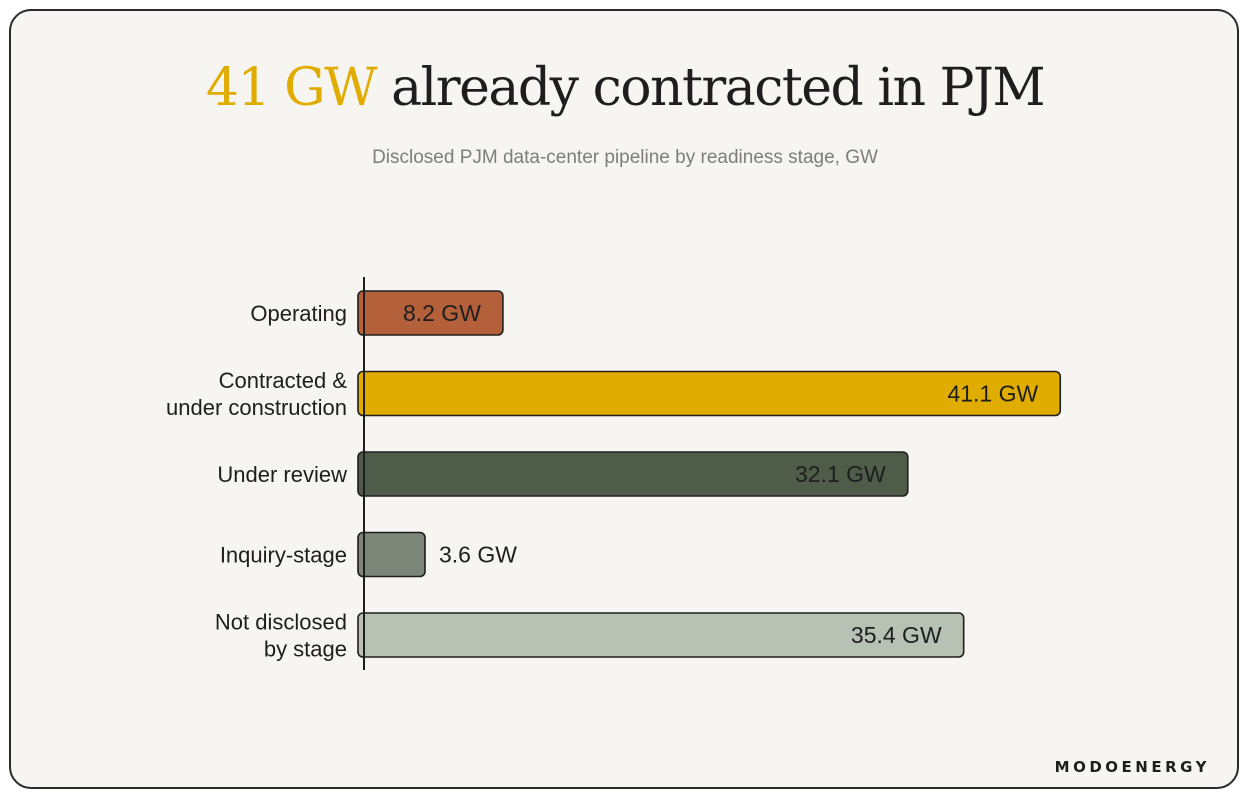 This screenshot has width=1250, height=800. Describe the element at coordinates (283, 555) in the screenshot. I see `category-label: Inquiry-stage` at that location.